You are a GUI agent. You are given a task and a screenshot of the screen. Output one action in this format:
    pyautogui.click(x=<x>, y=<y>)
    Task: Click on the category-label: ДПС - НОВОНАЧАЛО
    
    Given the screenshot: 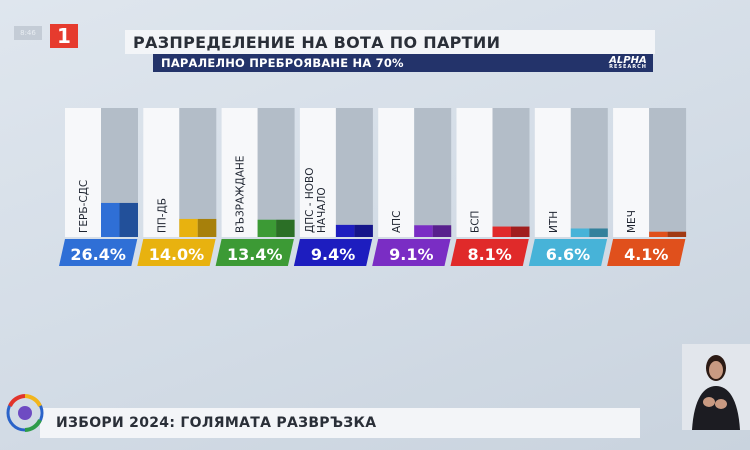 What is the action you would take?
    pyautogui.click(x=316, y=200)
    